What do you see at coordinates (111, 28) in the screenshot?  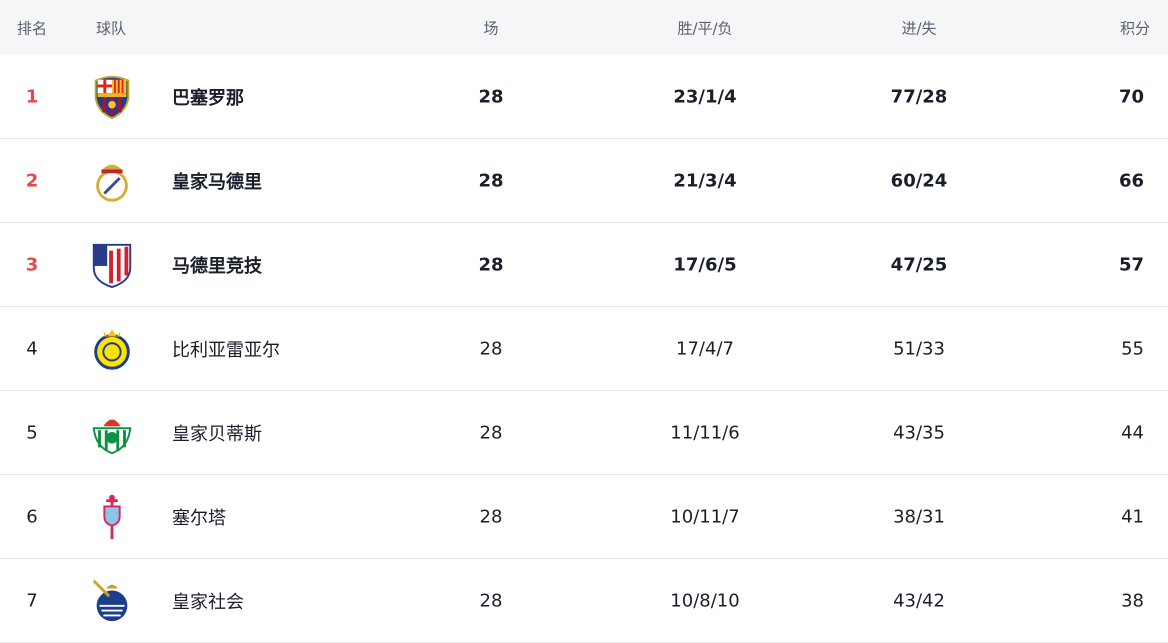 I see `header-team: 球队` at bounding box center [111, 28].